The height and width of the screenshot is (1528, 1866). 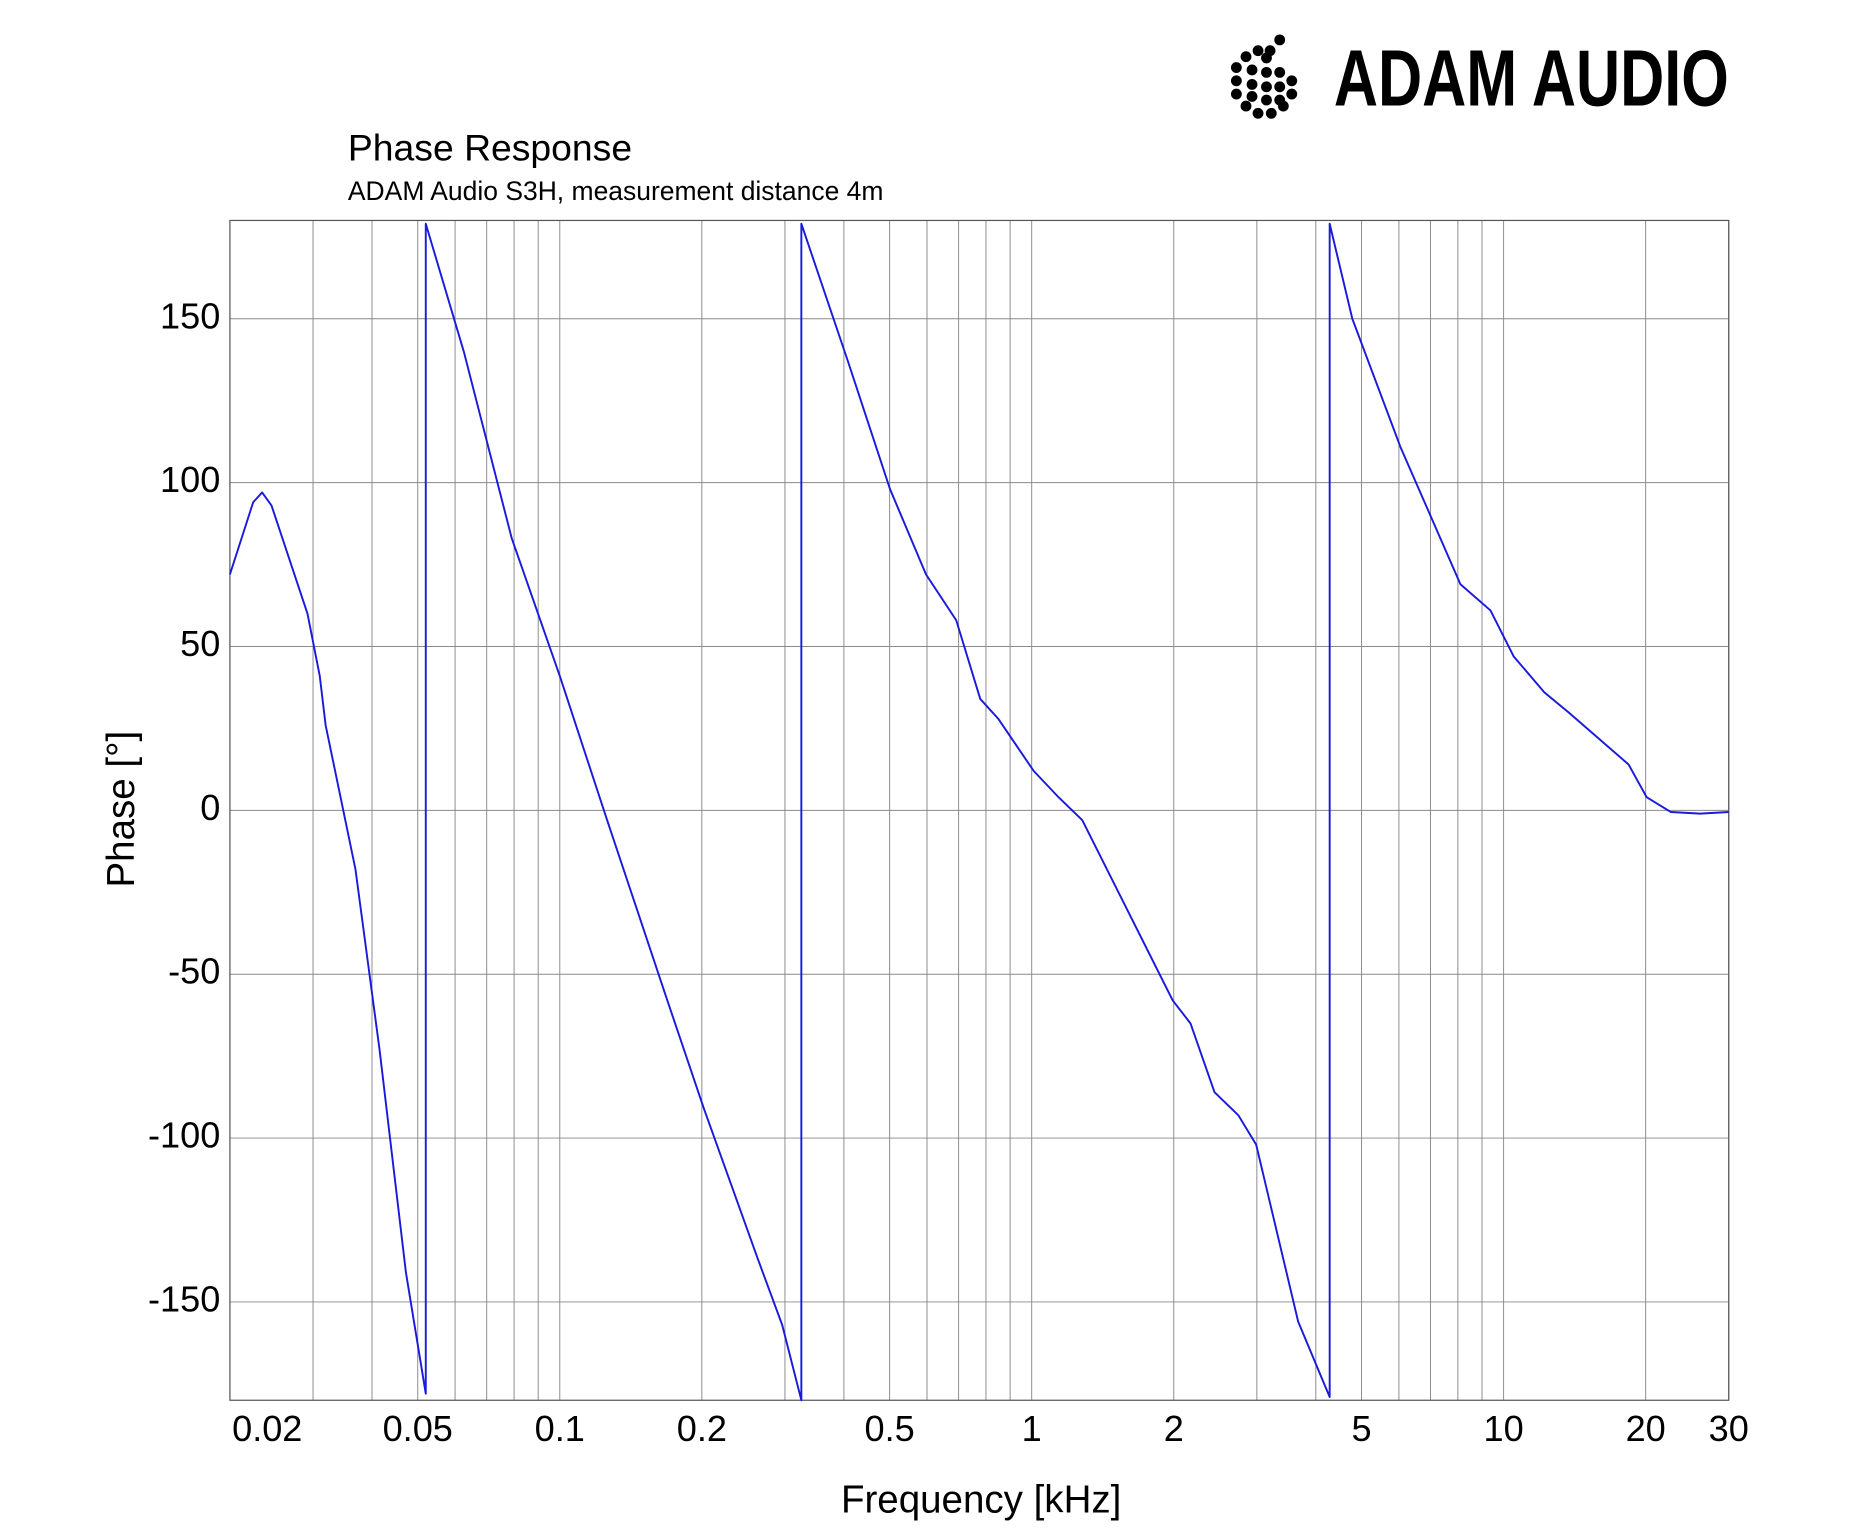 I want to click on x-tick-label: 0.02, so click(x=267, y=1428).